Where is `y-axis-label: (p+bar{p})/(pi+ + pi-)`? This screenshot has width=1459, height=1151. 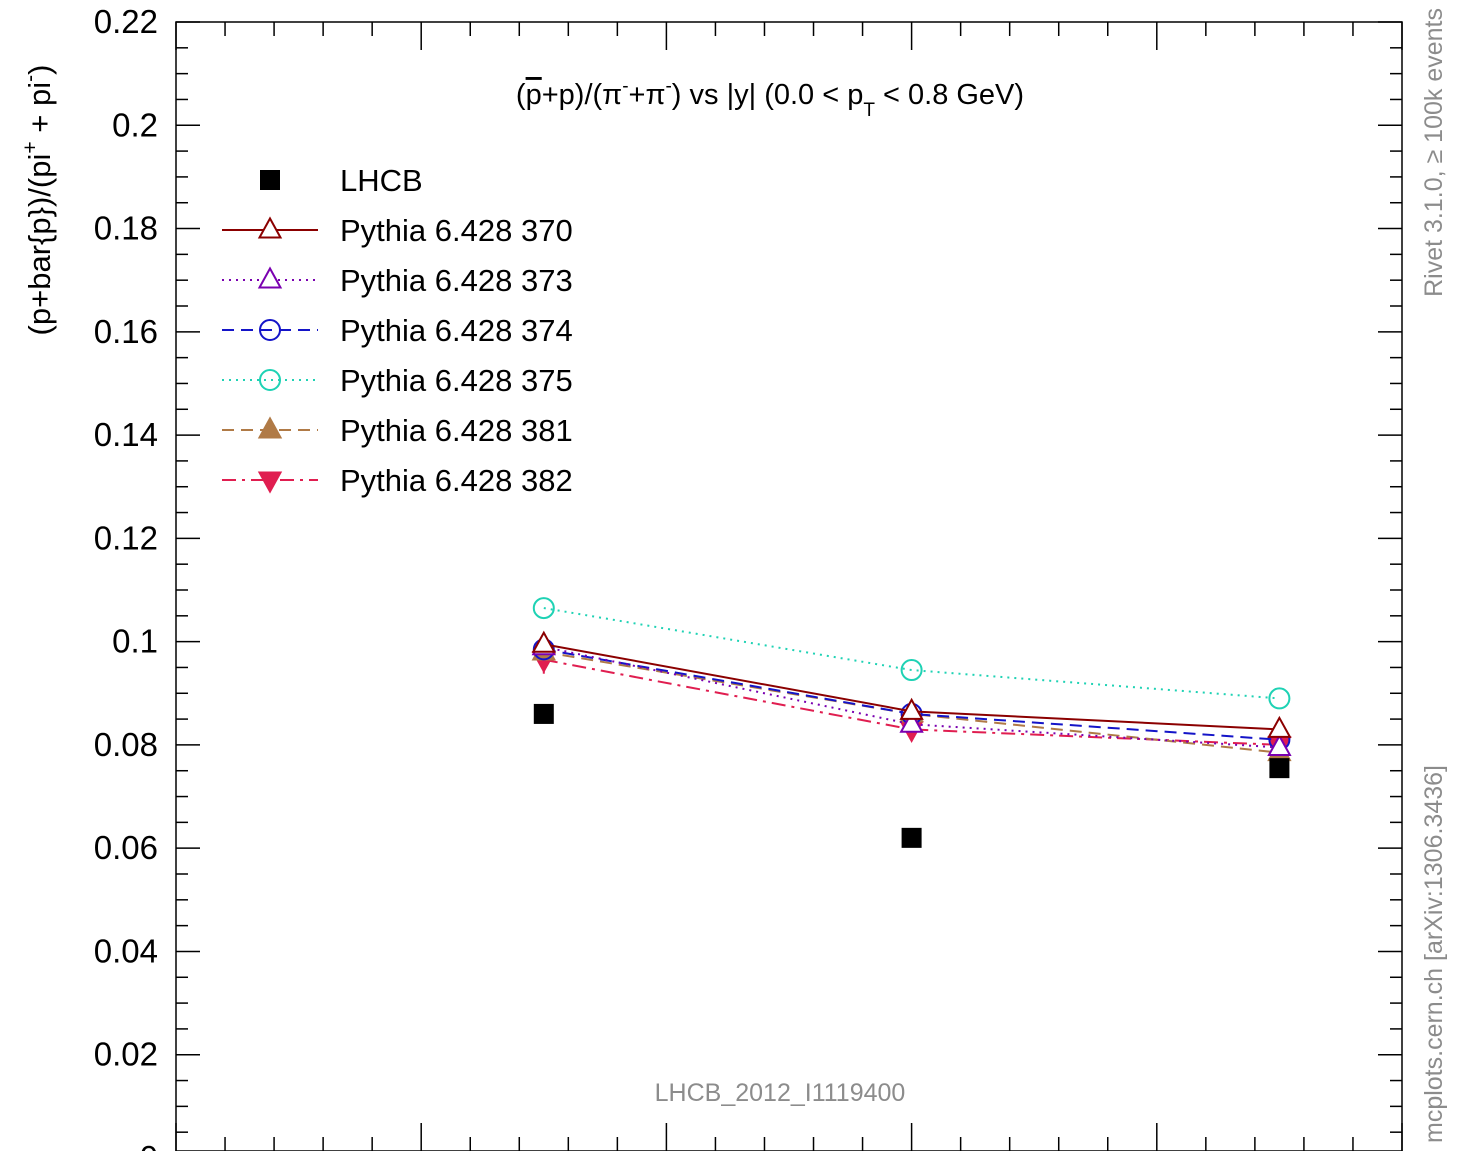 y-axis-label: (p+bar{p})/(pi+ + pi-) is located at coordinates (38, 200).